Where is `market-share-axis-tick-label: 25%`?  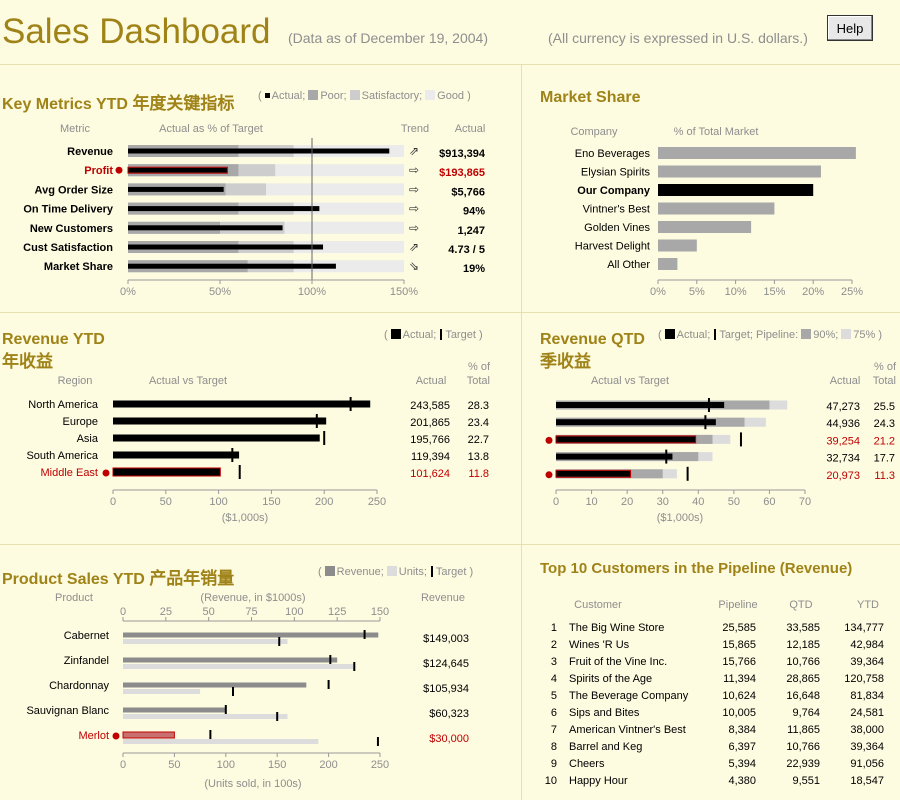
market-share-axis-tick-label: 25% is located at coordinates (852, 292).